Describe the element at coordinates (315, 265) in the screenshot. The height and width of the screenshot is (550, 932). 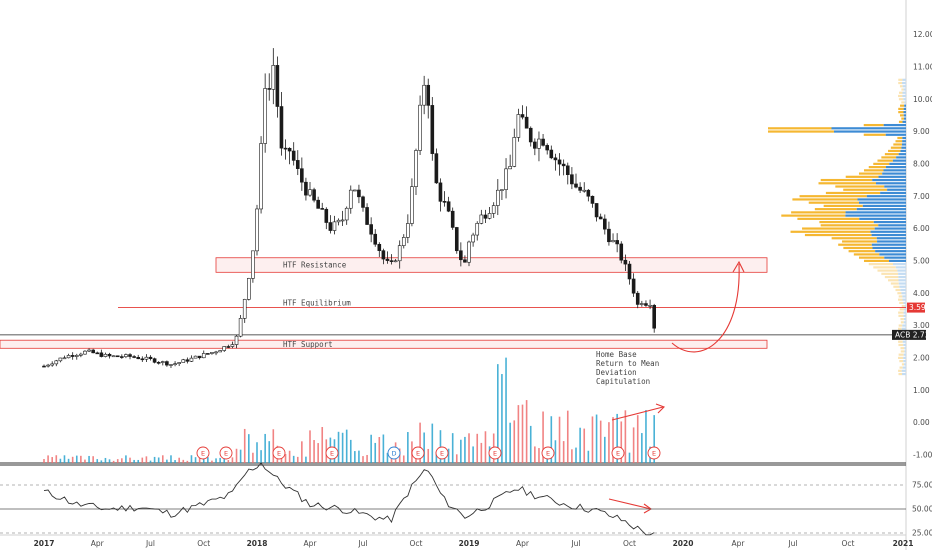
I see `zone-label: HTF Resistance` at that location.